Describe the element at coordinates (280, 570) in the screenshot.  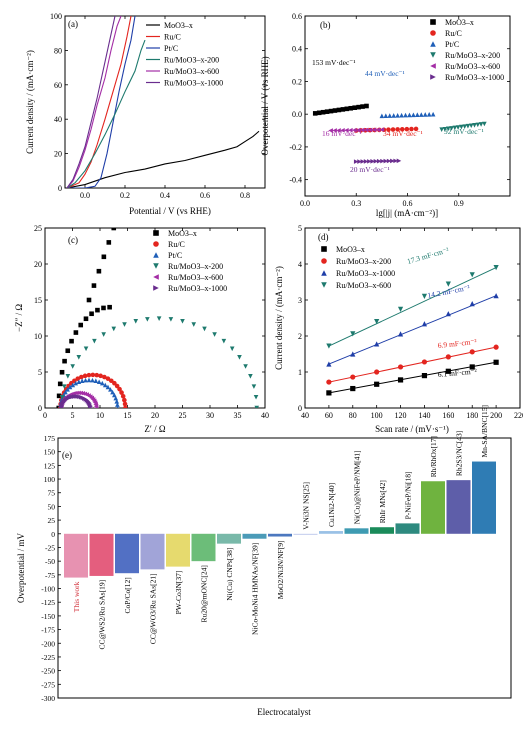
I see `bar-label: MoO2/Ni3N/NF[9]` at that location.